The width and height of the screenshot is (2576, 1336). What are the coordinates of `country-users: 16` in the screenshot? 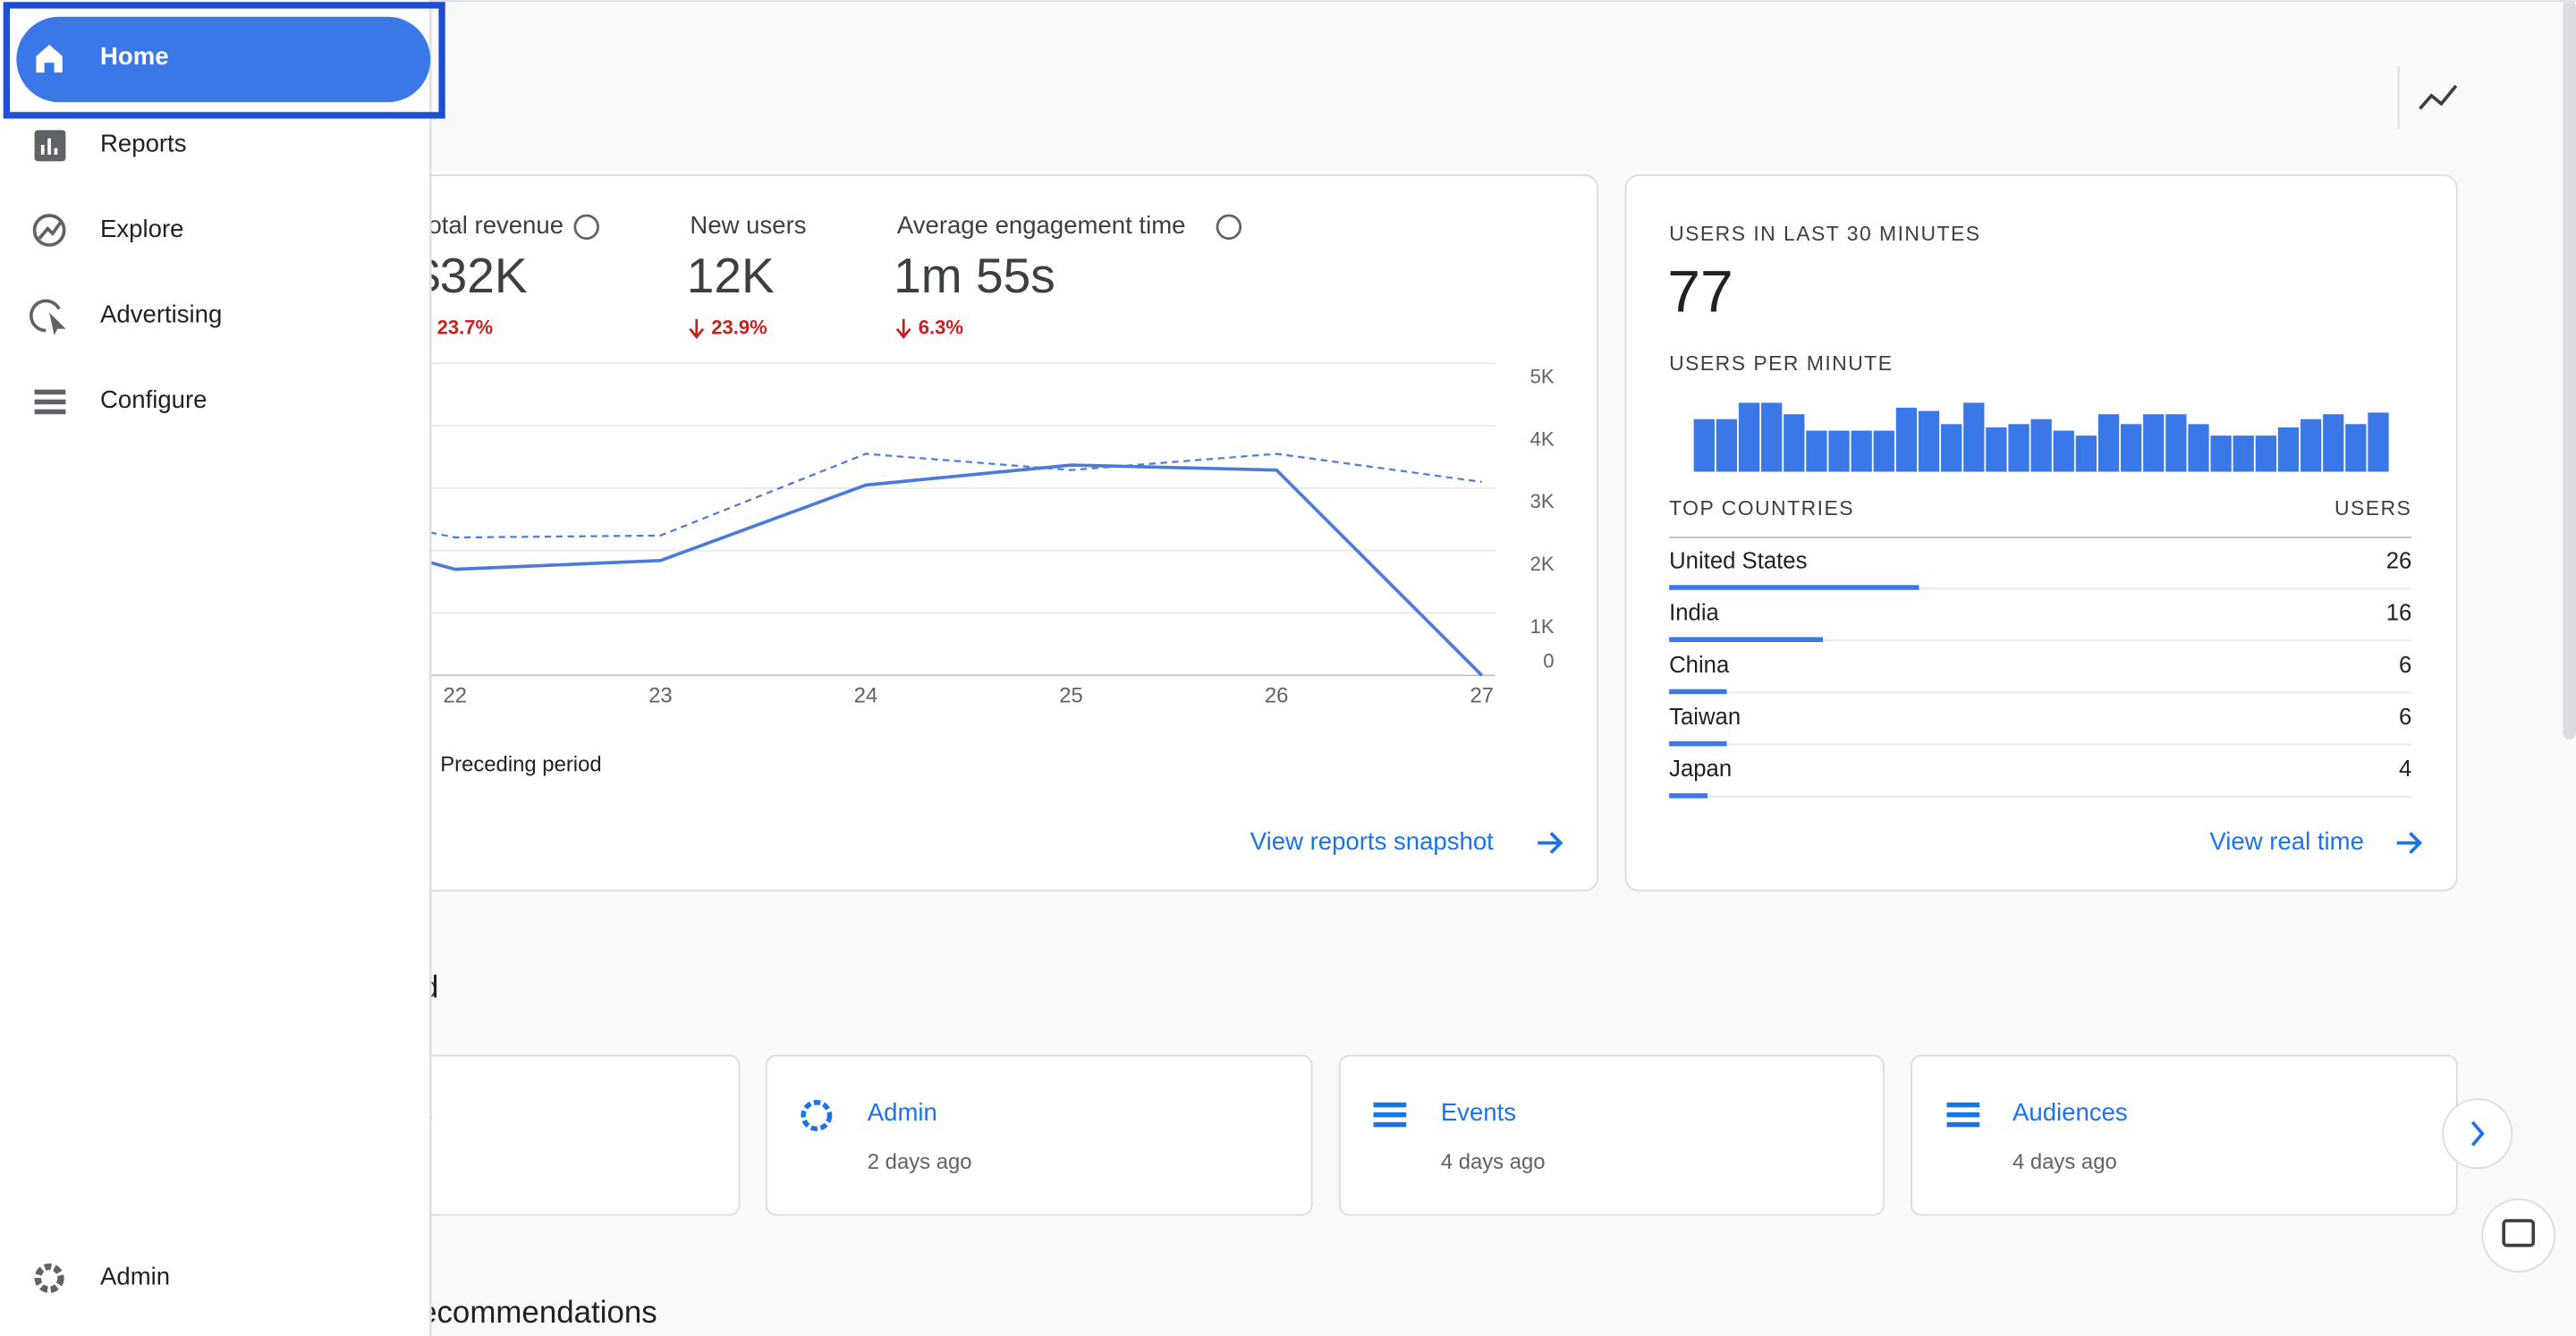 It's located at (2399, 614).